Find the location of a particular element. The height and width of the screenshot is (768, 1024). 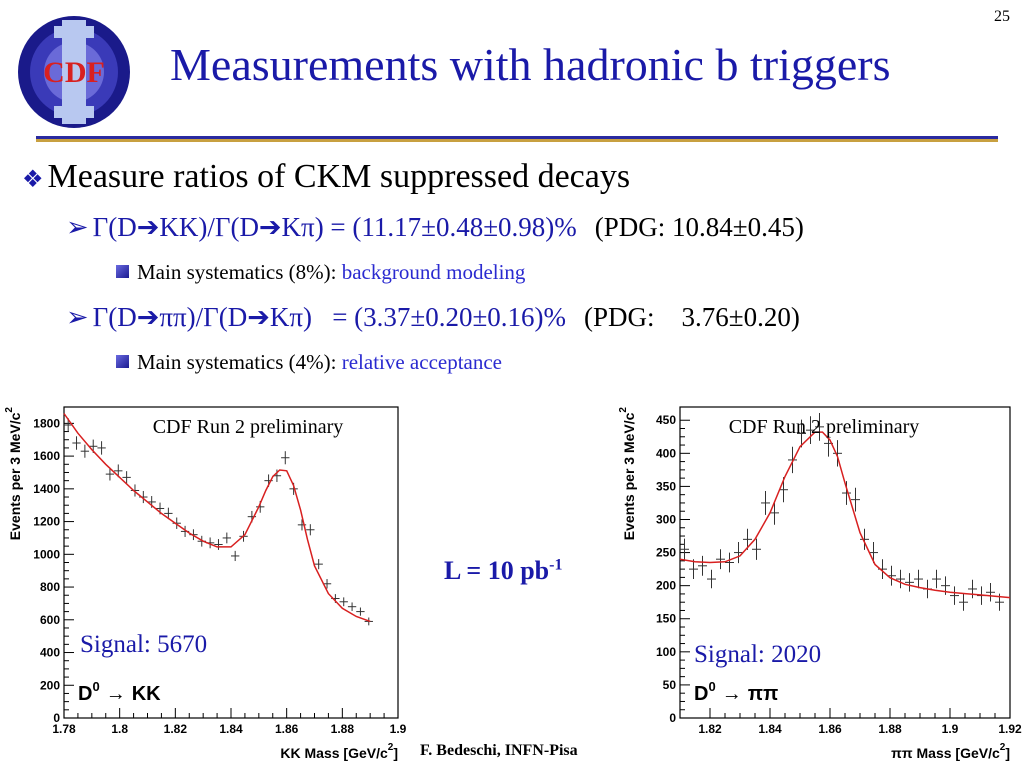

x-axis-title: ππ Mass [GeV/c2] is located at coordinates (950, 751).